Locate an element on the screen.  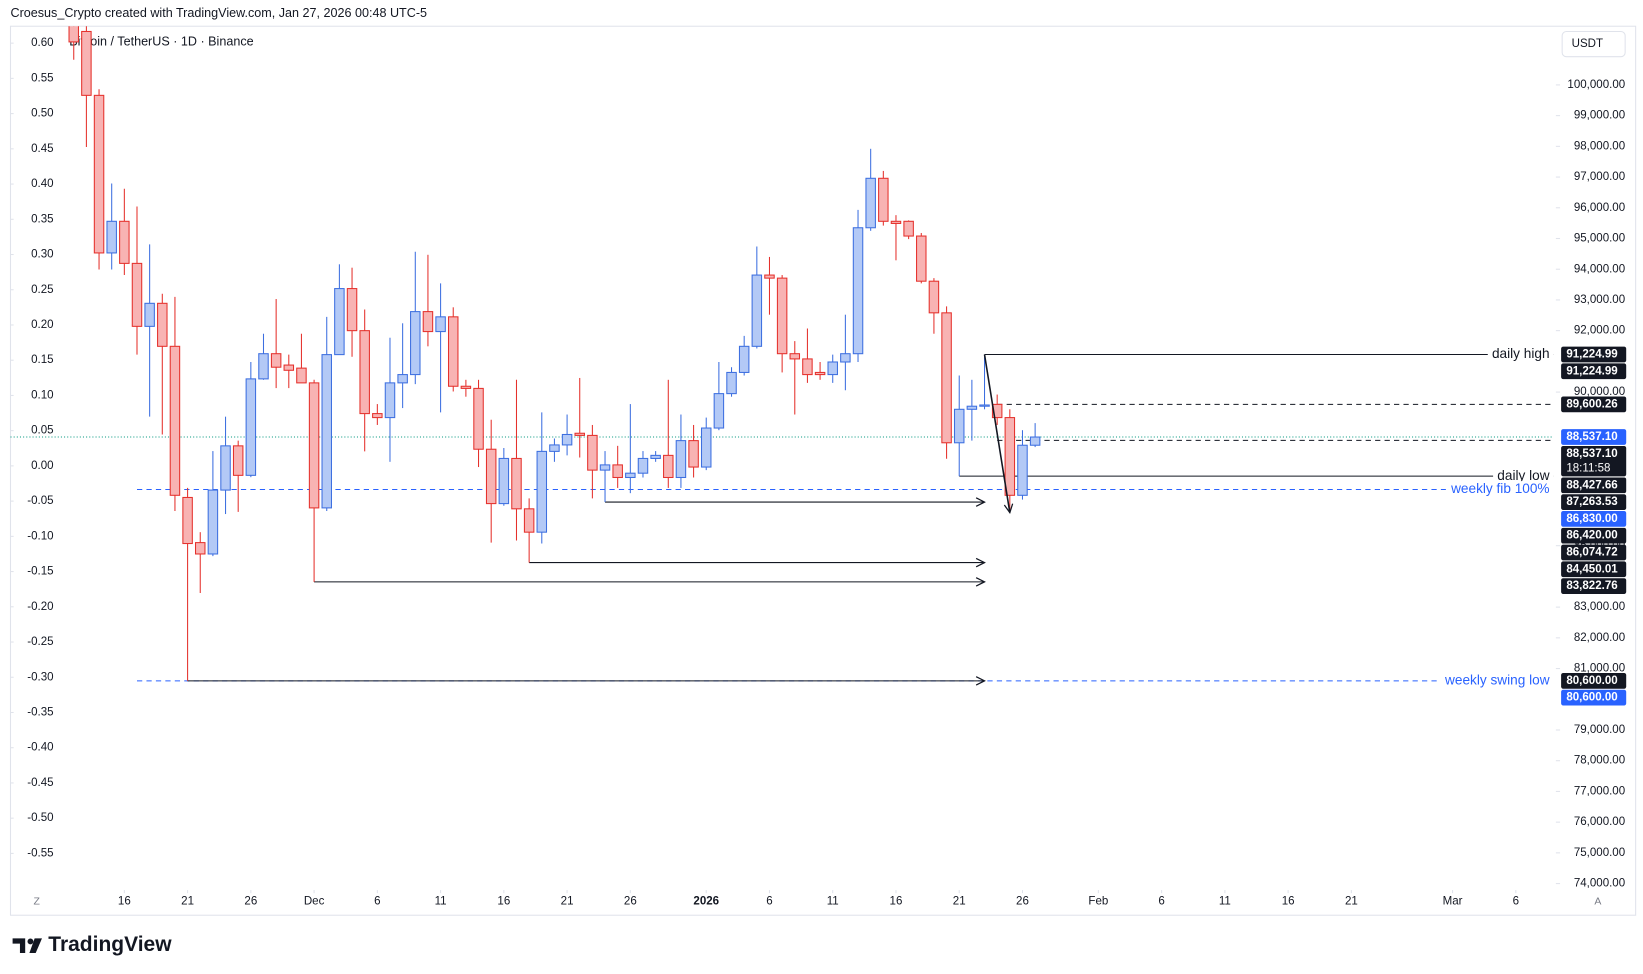
y-tick-label: 92,000.00 is located at coordinates (1599, 331).